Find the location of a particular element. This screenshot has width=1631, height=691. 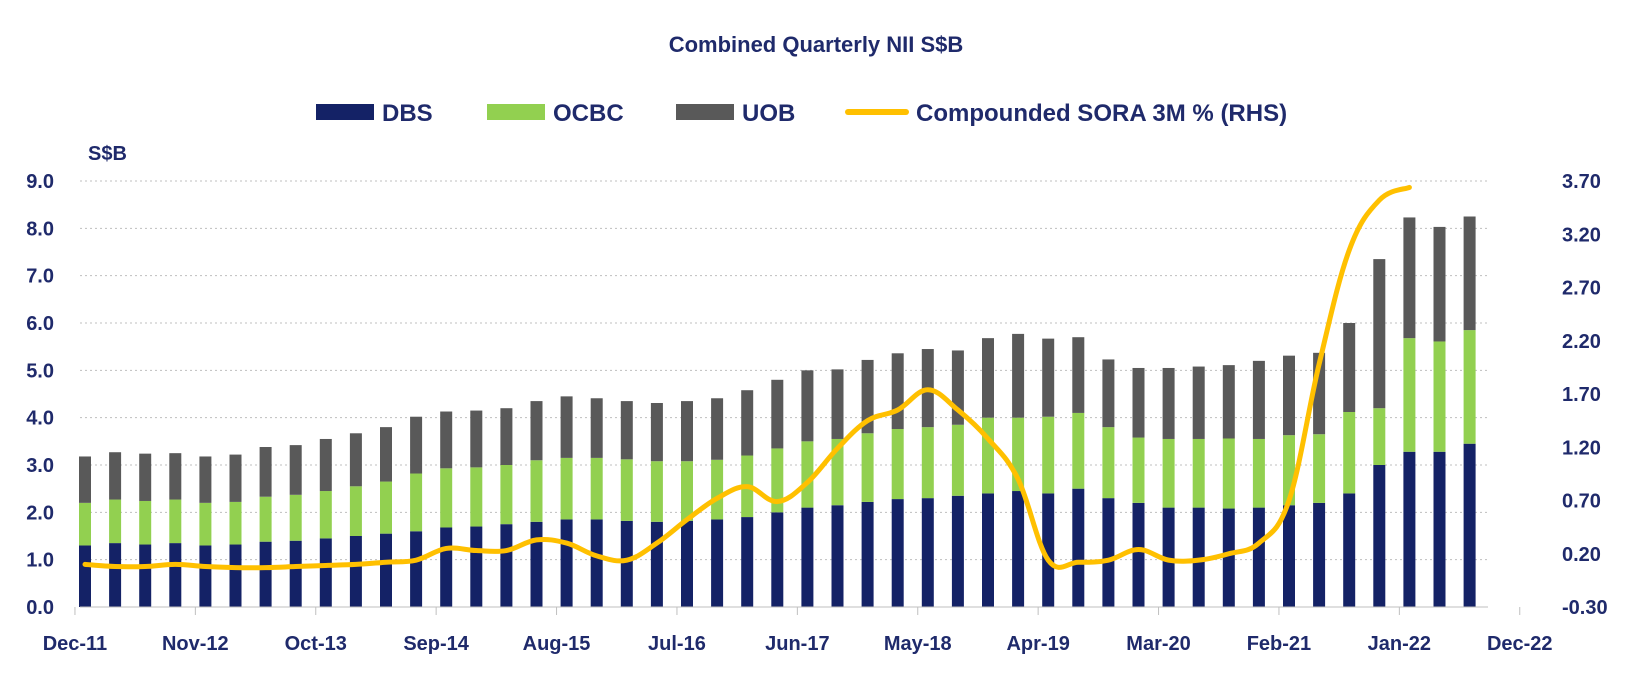

y-right-tick-label: 0.70 is located at coordinates (1581, 502).